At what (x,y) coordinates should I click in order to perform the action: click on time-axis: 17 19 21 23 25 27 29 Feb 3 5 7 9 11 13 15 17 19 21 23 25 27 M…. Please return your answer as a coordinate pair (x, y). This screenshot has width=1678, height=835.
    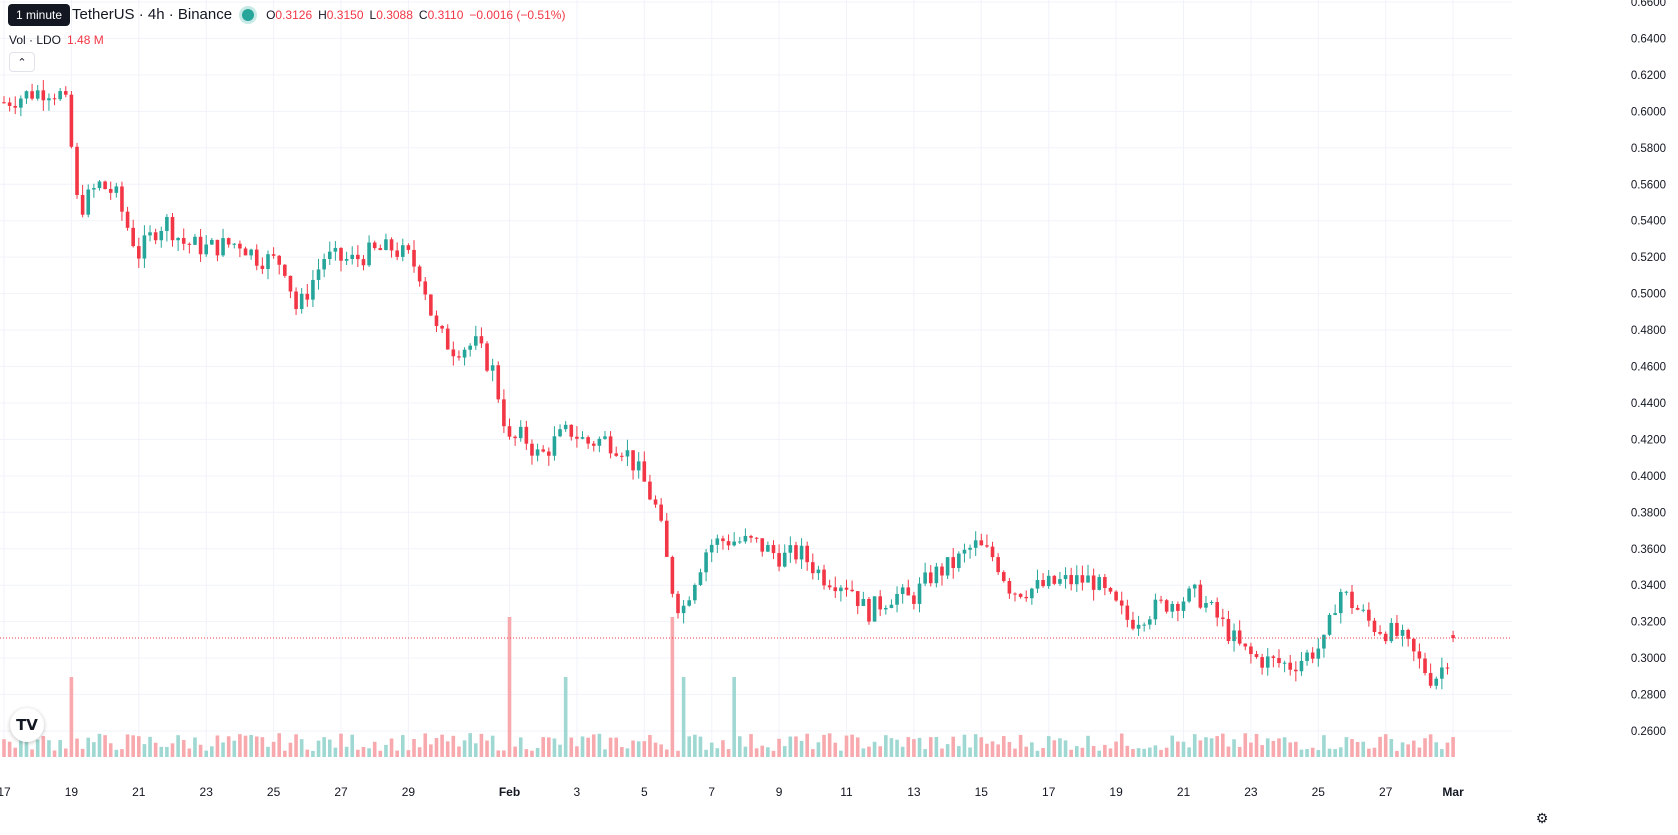
    Looking at the image, I should click on (756, 796).